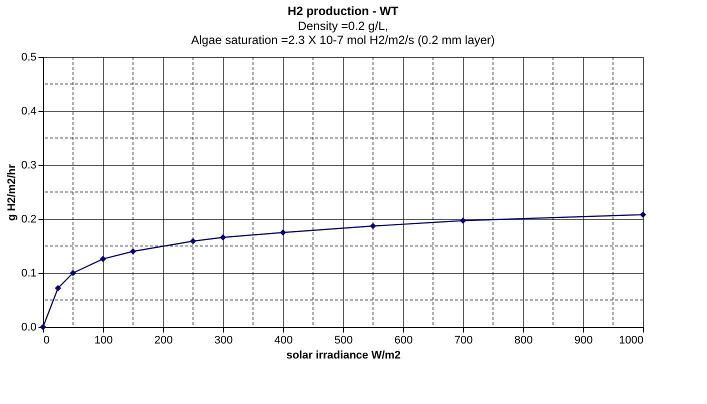  What do you see at coordinates (47, 340) in the screenshot?
I see `x-tick-label: 0` at bounding box center [47, 340].